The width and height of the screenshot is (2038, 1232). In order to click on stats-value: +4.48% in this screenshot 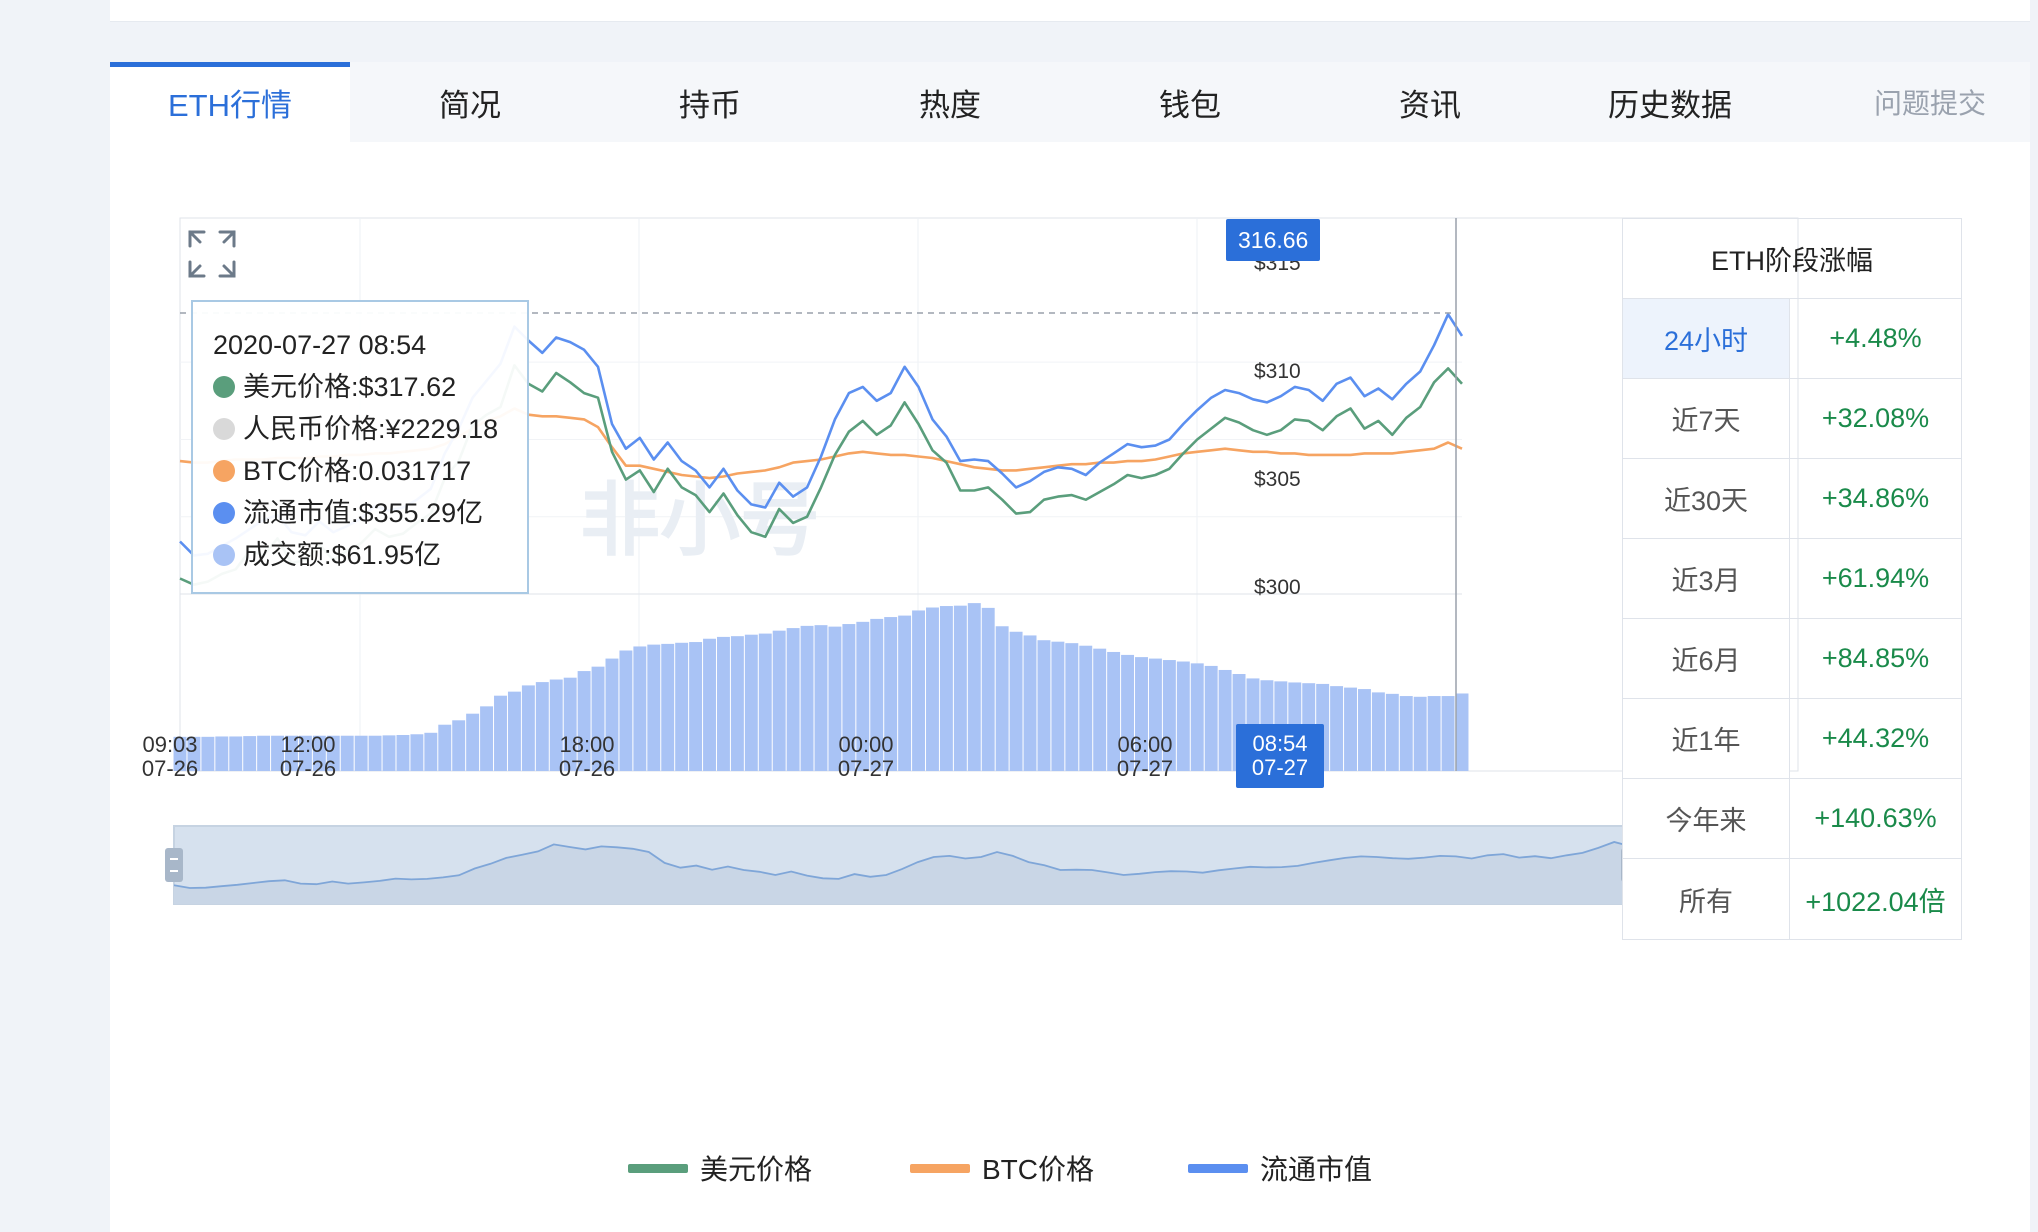, I will do `click(1875, 338)`.